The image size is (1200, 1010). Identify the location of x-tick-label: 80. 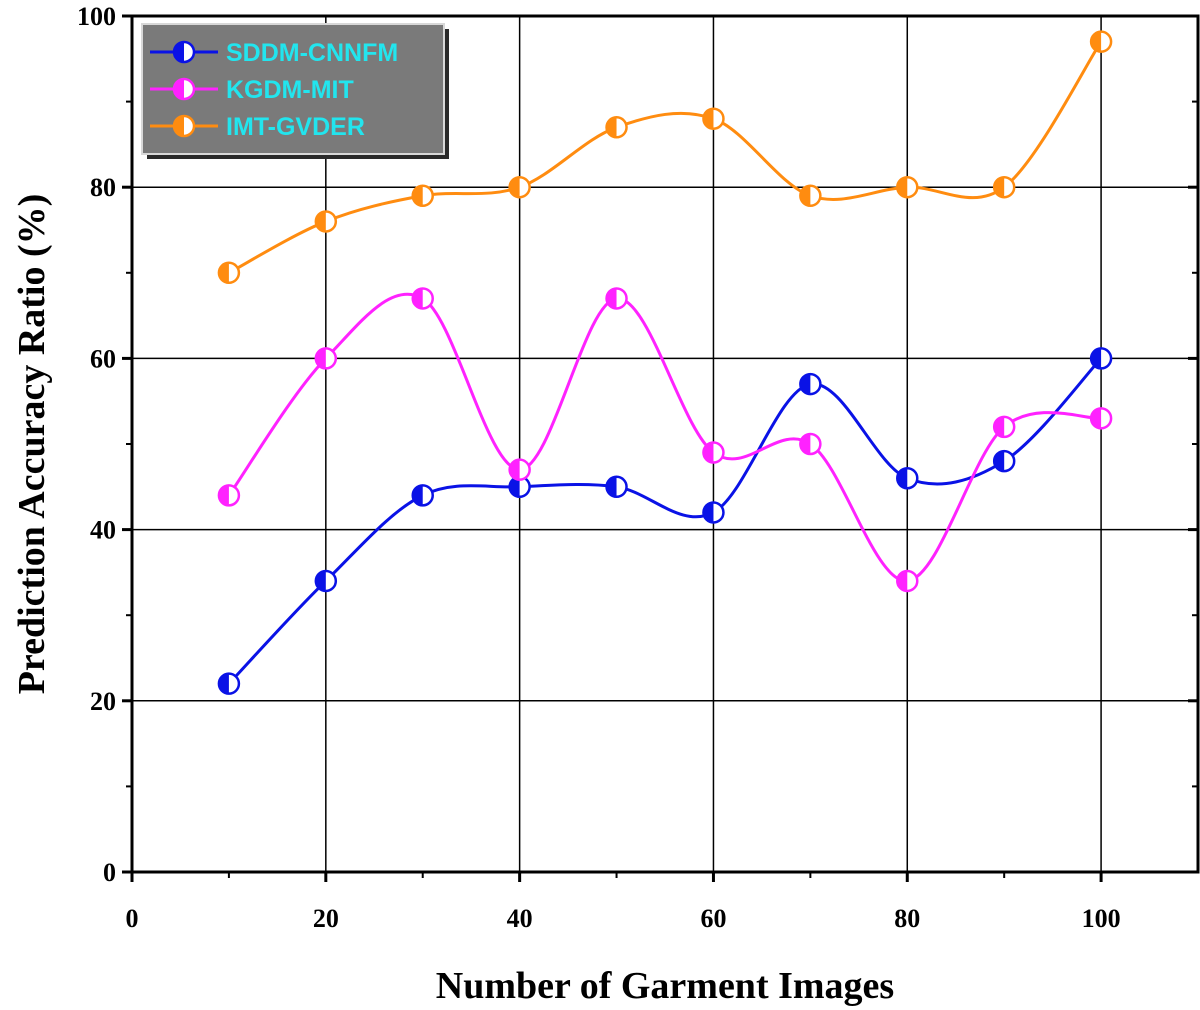
(907, 918).